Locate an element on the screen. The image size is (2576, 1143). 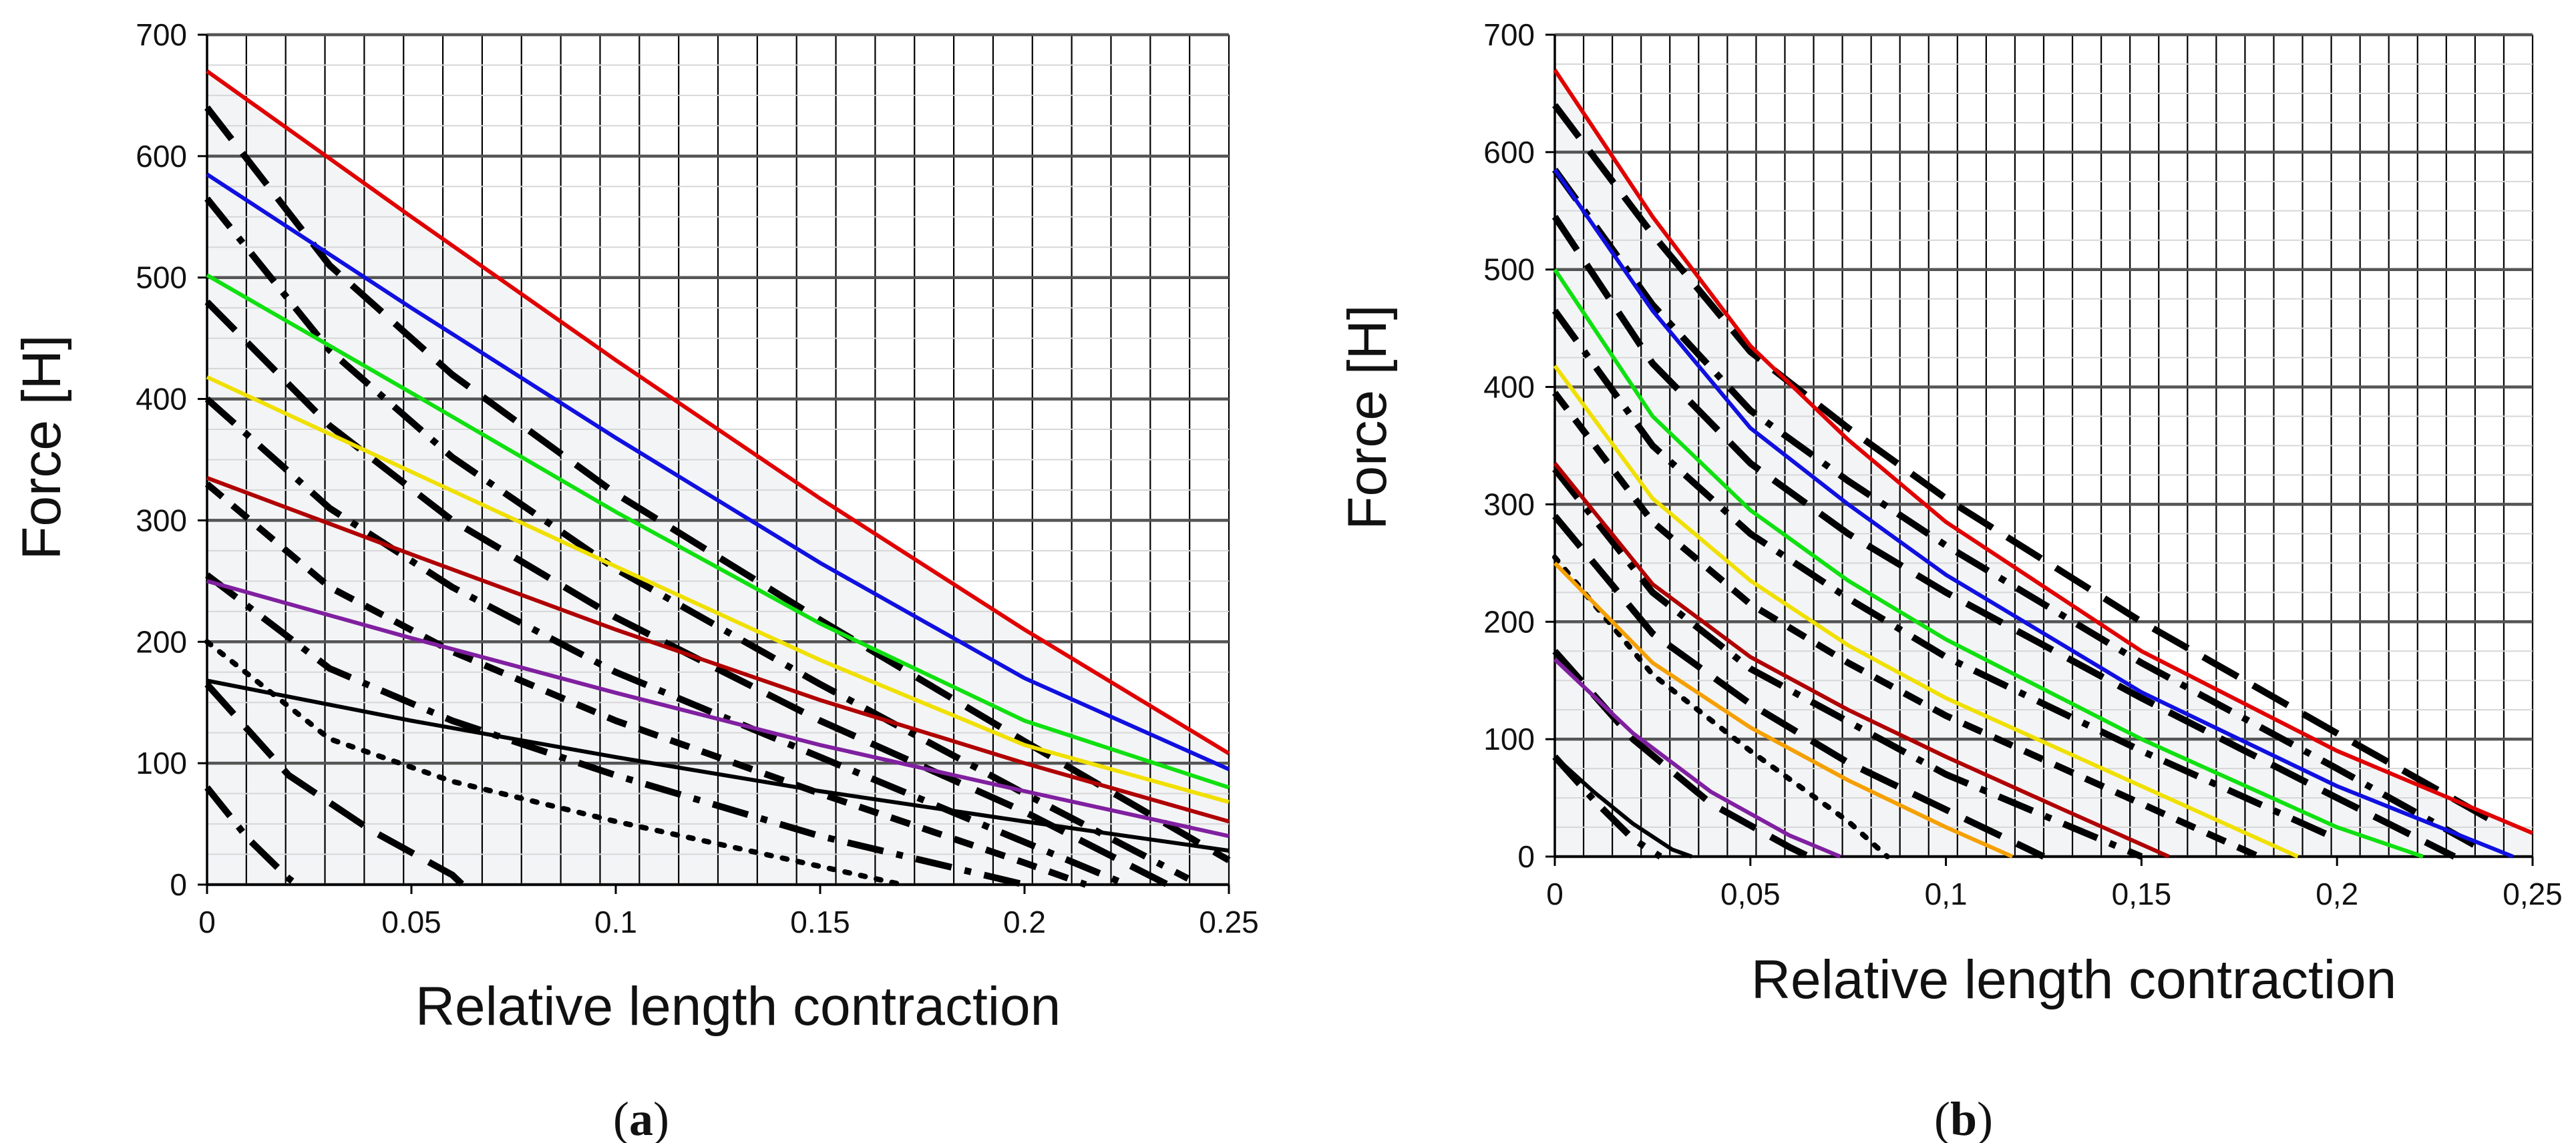
y-axis-label-a: Force [H] is located at coordinates (41, 447).